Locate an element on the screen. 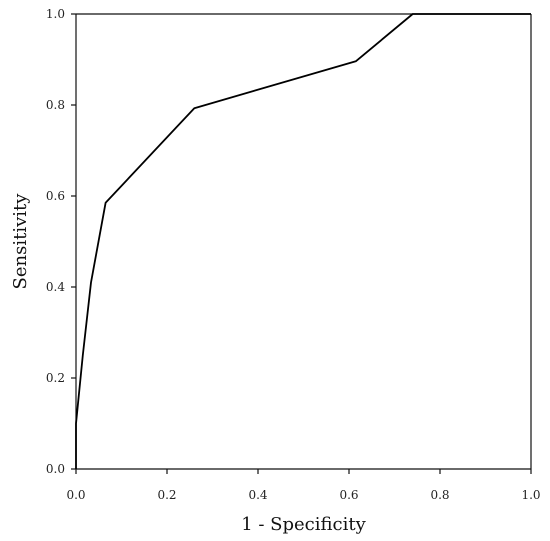  x-tick-label: 0.0 is located at coordinates (75, 495).